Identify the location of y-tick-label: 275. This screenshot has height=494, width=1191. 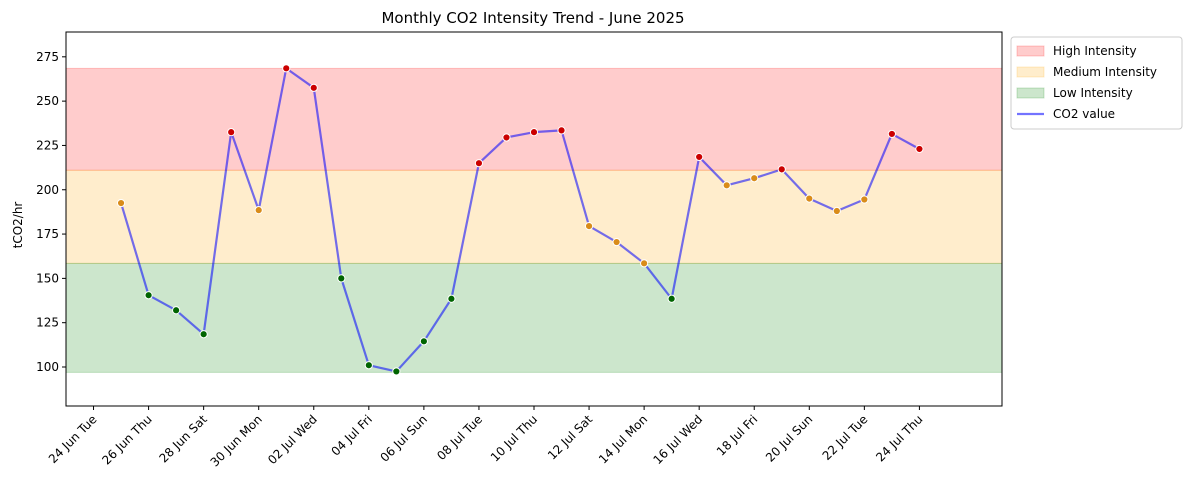
(47, 57).